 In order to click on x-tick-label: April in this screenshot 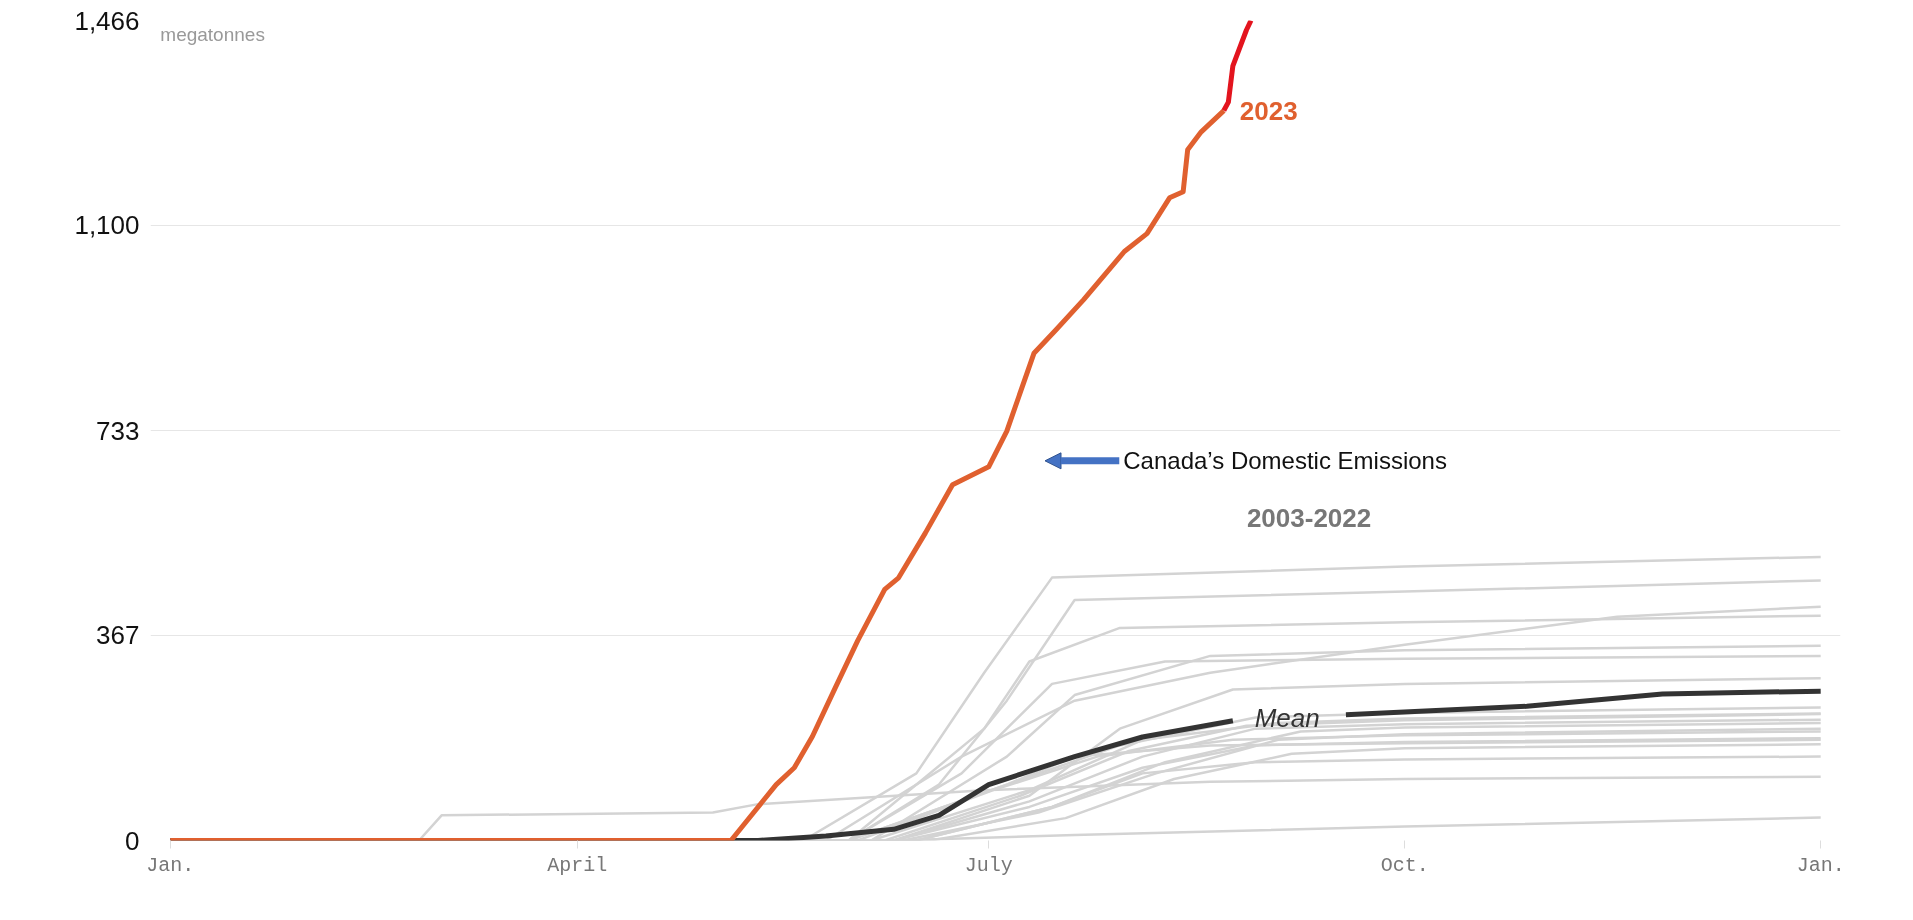, I will do `click(577, 865)`.